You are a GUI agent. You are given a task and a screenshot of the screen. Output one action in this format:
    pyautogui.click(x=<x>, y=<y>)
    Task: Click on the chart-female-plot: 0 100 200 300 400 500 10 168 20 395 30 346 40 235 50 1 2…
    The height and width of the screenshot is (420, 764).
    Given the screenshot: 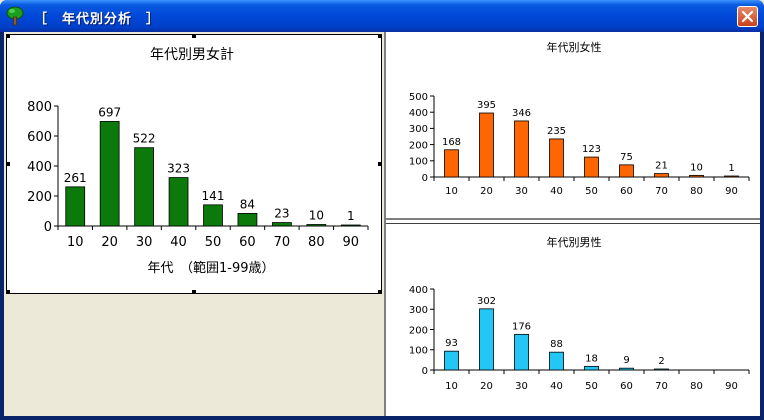 What is the action you would take?
    pyautogui.click(x=579, y=144)
    